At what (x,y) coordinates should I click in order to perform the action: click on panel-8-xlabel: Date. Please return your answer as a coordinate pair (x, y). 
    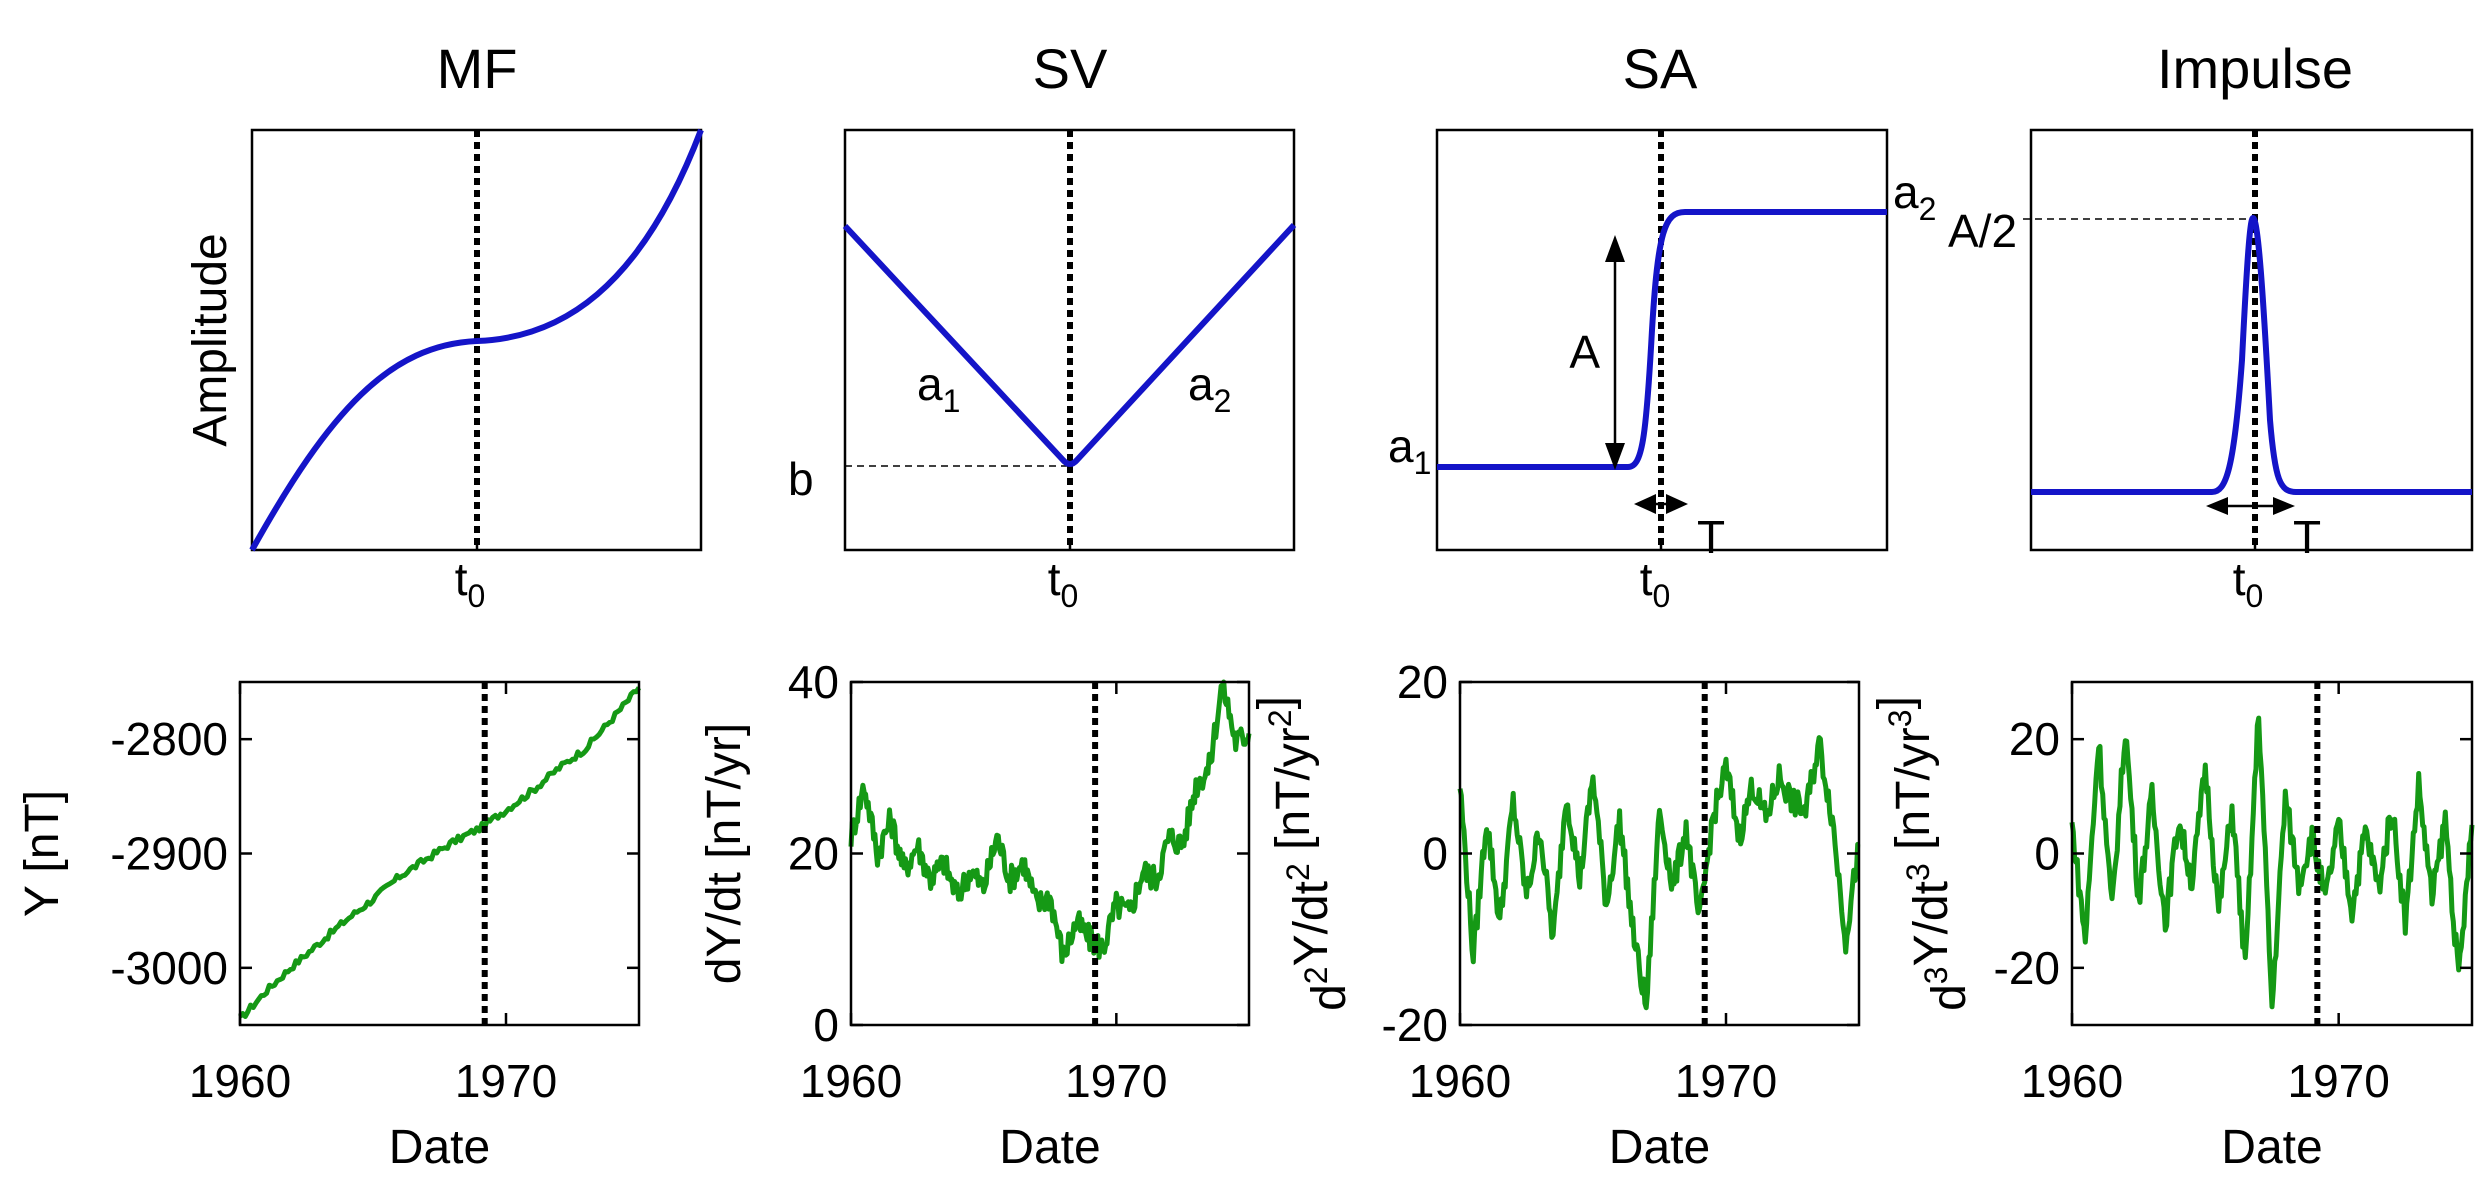
    Looking at the image, I should click on (2271, 1147).